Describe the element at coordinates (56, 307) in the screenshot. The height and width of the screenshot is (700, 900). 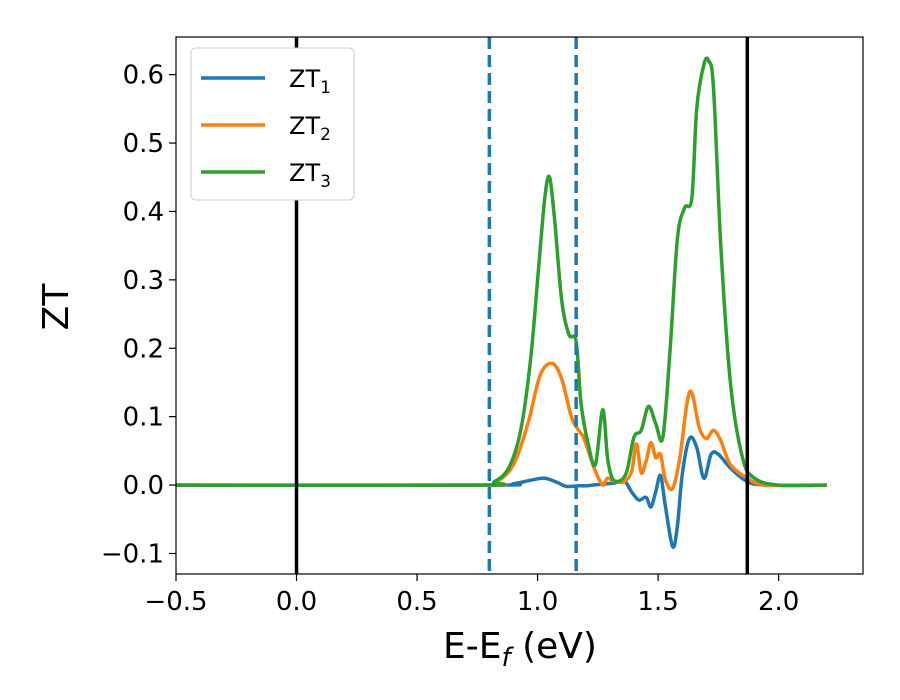
I see `y-axis-title: ZT` at that location.